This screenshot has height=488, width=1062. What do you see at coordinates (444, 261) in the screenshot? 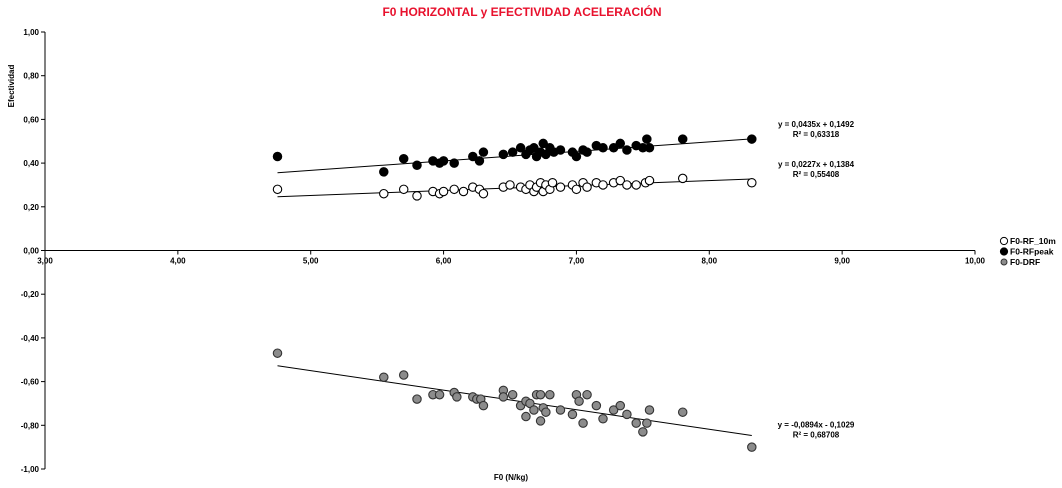
I see `x-tick-label: 6,00` at bounding box center [444, 261].